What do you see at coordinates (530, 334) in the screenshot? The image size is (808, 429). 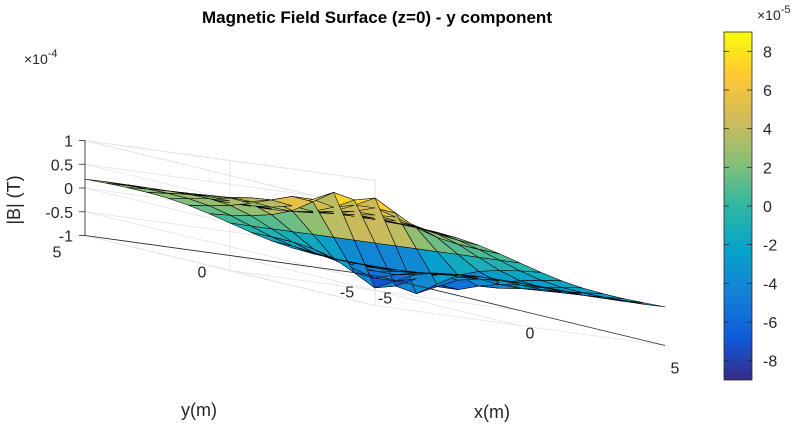 I see `x-tick-label: 0` at bounding box center [530, 334].